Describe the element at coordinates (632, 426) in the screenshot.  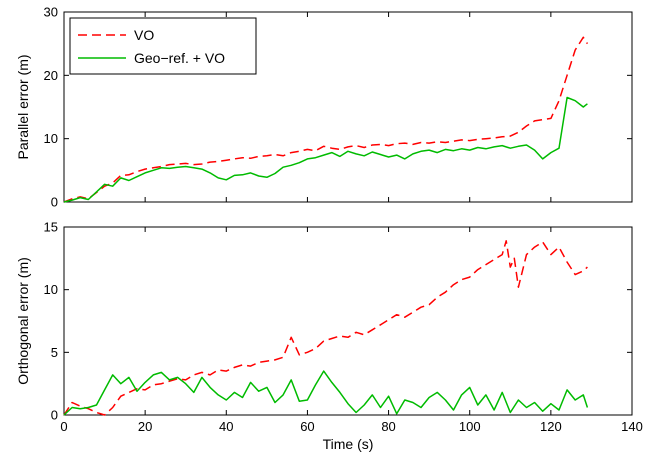
I see `panel2-x-tick-label: 140` at that location.